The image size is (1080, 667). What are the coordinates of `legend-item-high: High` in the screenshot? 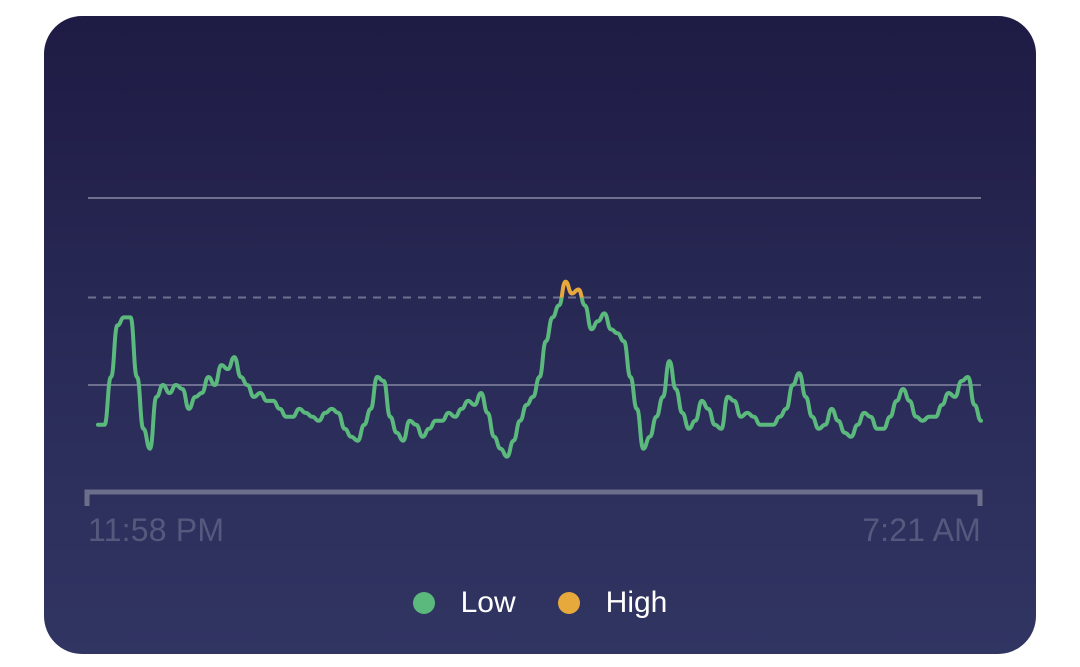 It's located at (612, 603).